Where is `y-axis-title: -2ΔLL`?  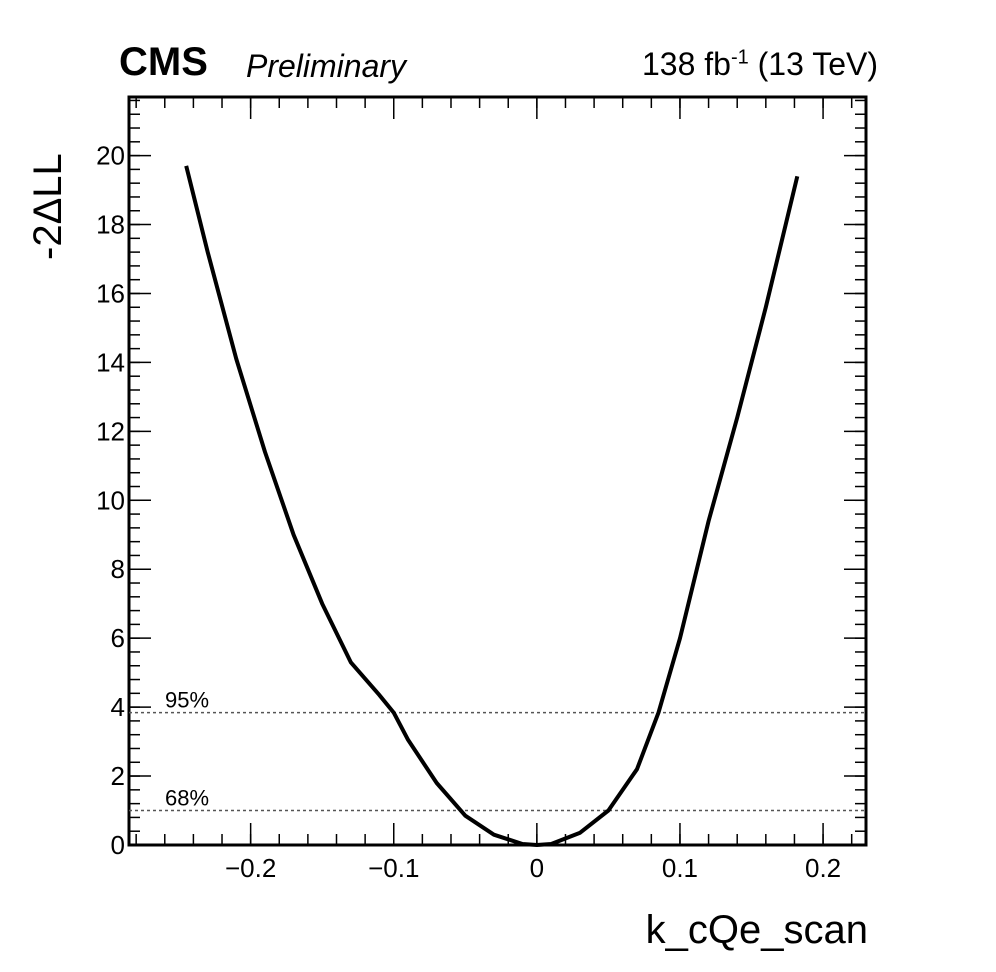 y-axis-title: -2ΔLL is located at coordinates (48, 206).